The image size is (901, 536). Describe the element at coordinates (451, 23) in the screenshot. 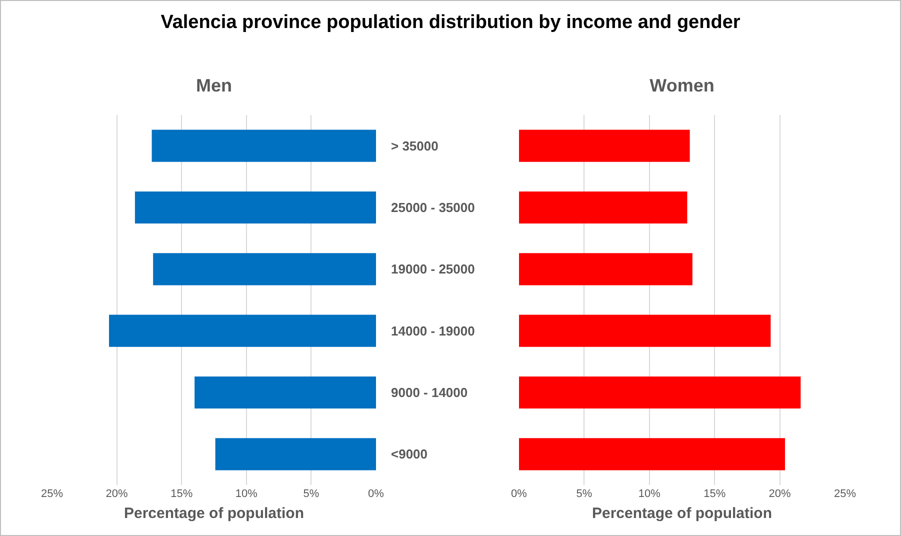

I see `text: Valencia province population distribution by income and gender` at that location.